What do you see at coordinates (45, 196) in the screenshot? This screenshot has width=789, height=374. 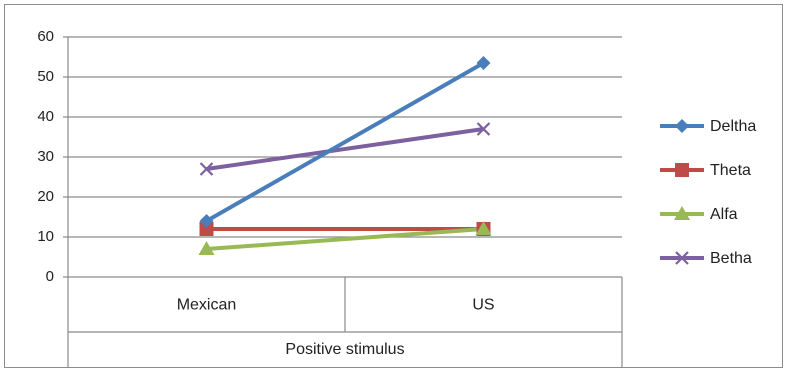 I see `y-tick-label: 20` at bounding box center [45, 196].